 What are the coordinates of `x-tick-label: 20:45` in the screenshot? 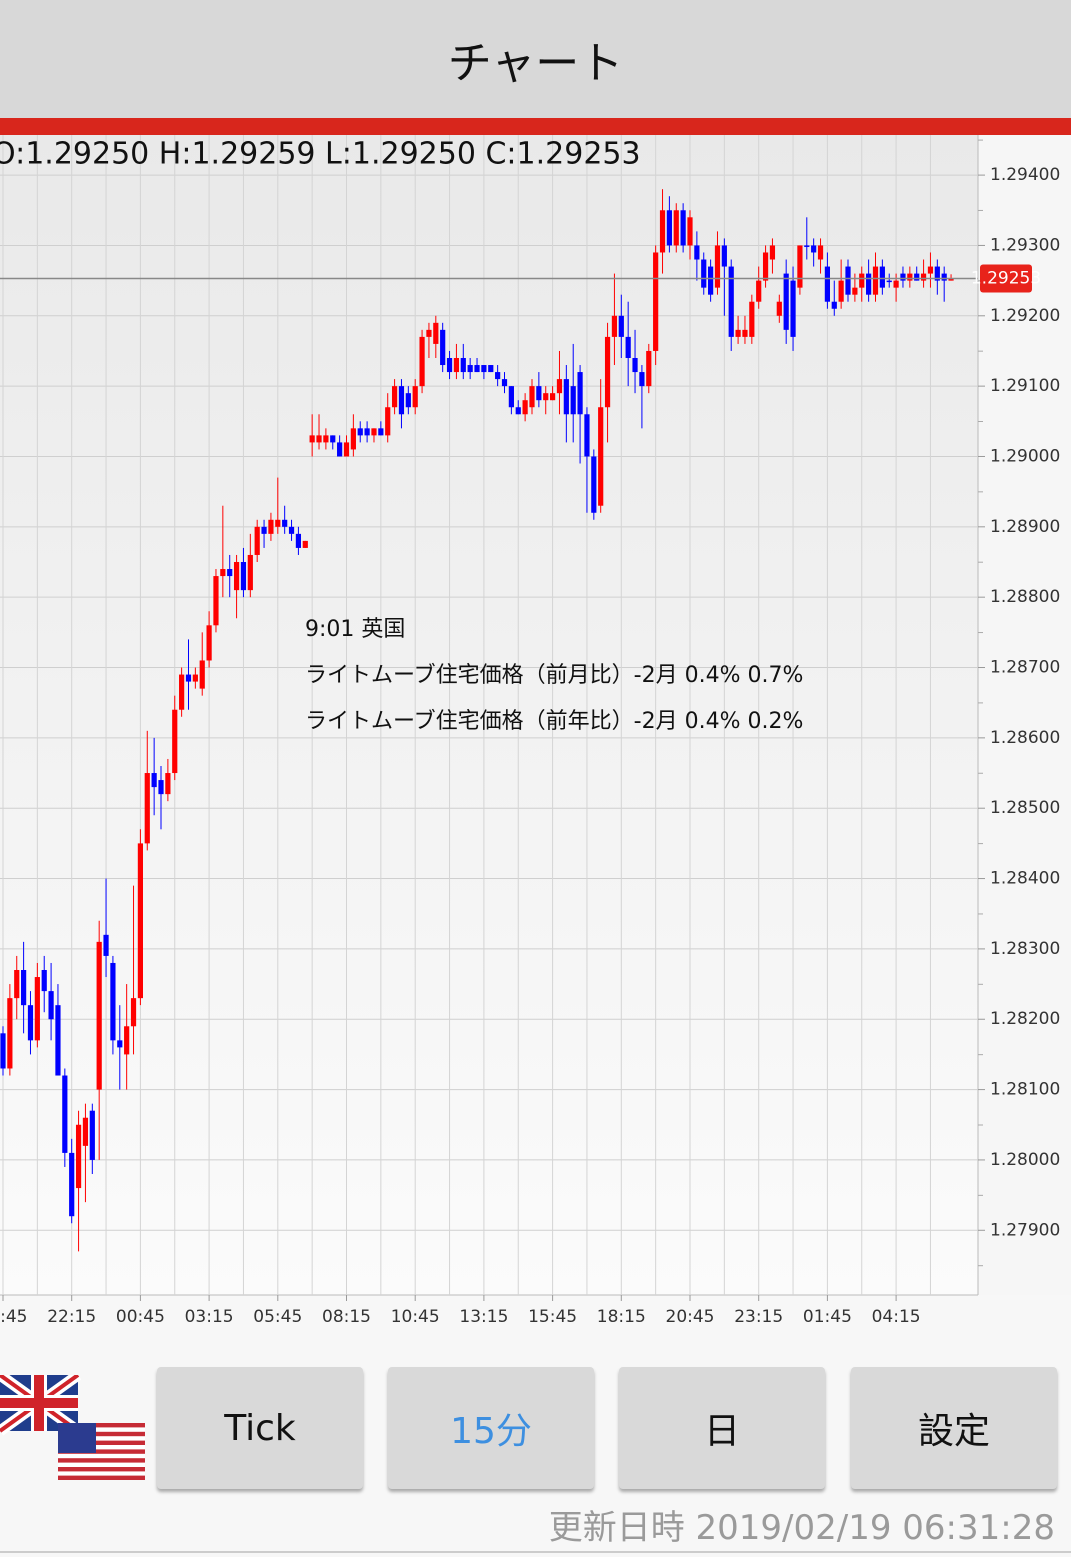 It's located at (690, 1317).